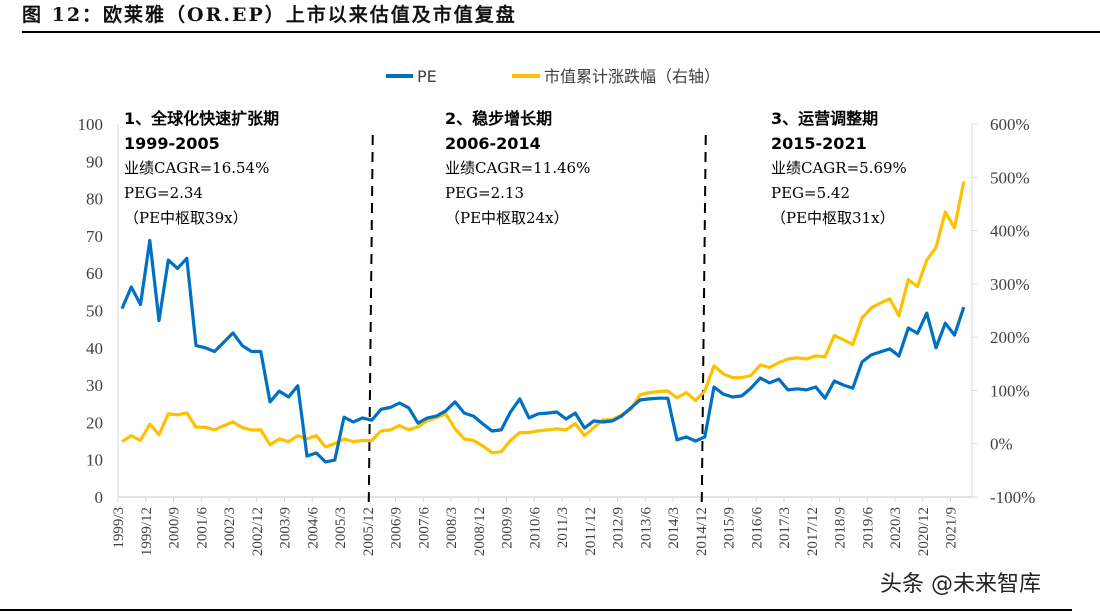 The image size is (1100, 614). I want to click on y-left-tick-label: 50, so click(94, 311).